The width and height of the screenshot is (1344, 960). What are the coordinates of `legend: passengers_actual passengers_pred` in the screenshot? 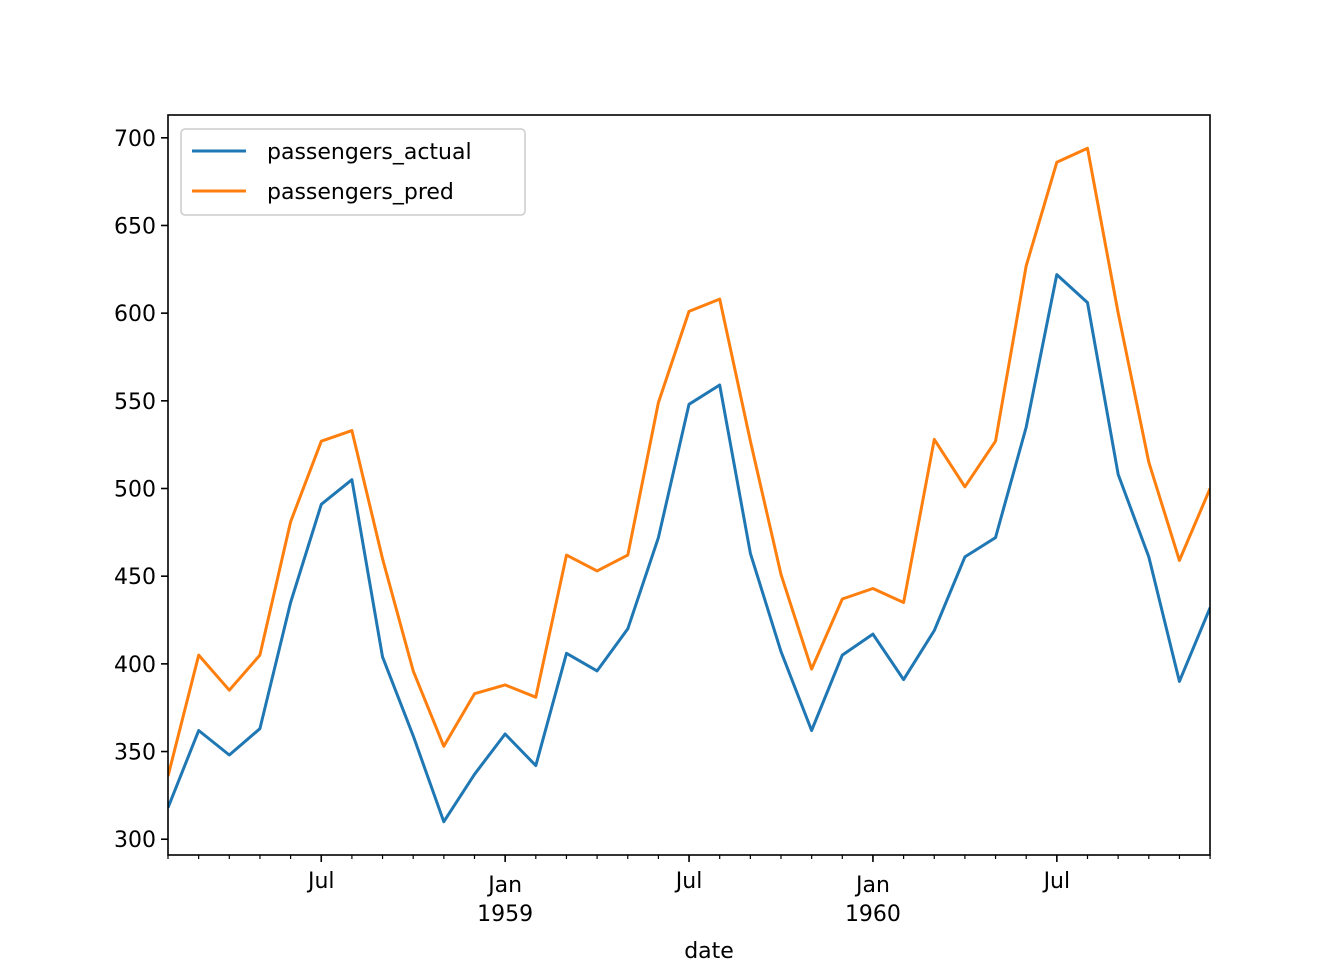 It's located at (353, 172).